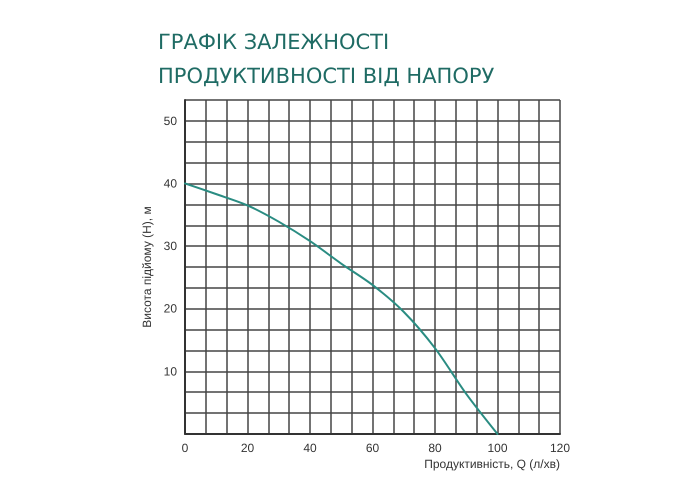  Describe the element at coordinates (171, 246) in the screenshot. I see `y-tick-label: 30` at that location.